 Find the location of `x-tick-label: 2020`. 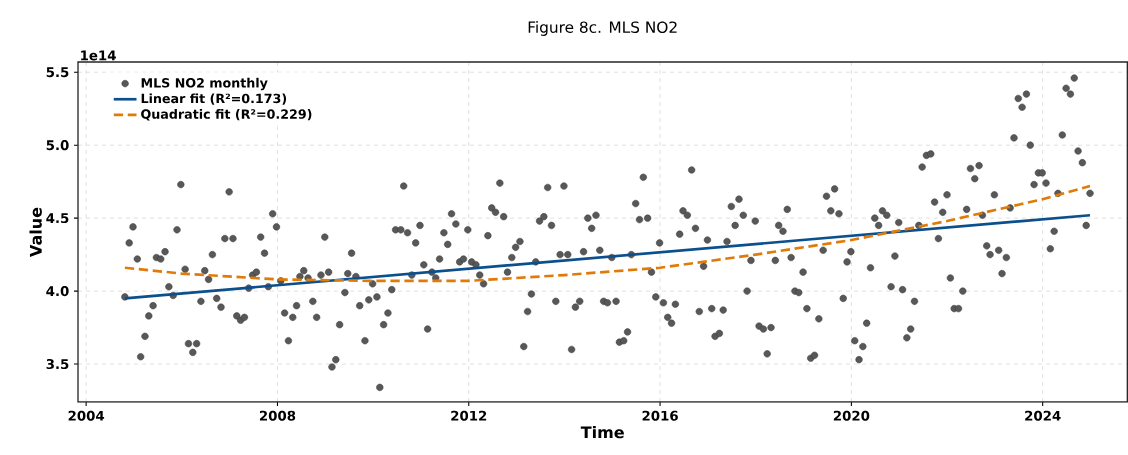

x-tick-label: 2020 is located at coordinates (851, 415).